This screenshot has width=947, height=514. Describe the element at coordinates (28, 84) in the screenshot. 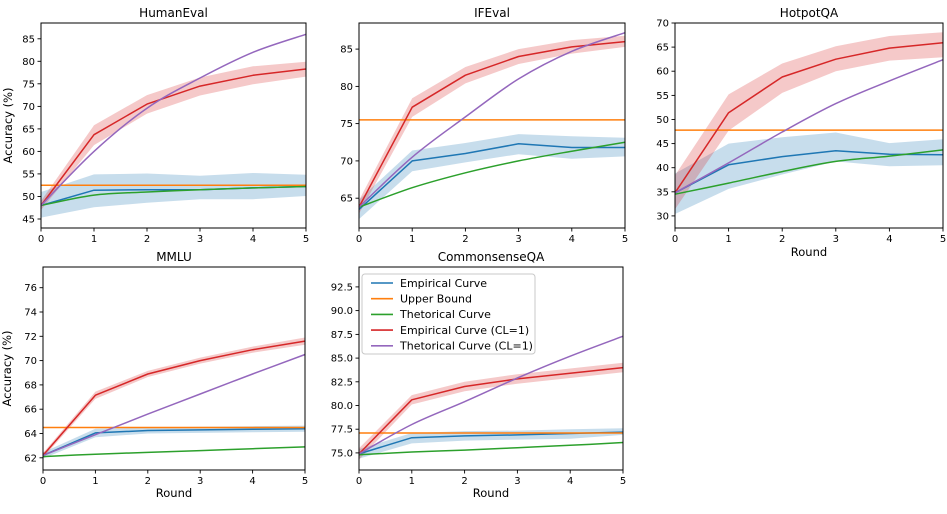

I see `y-tick-label: 75` at that location.